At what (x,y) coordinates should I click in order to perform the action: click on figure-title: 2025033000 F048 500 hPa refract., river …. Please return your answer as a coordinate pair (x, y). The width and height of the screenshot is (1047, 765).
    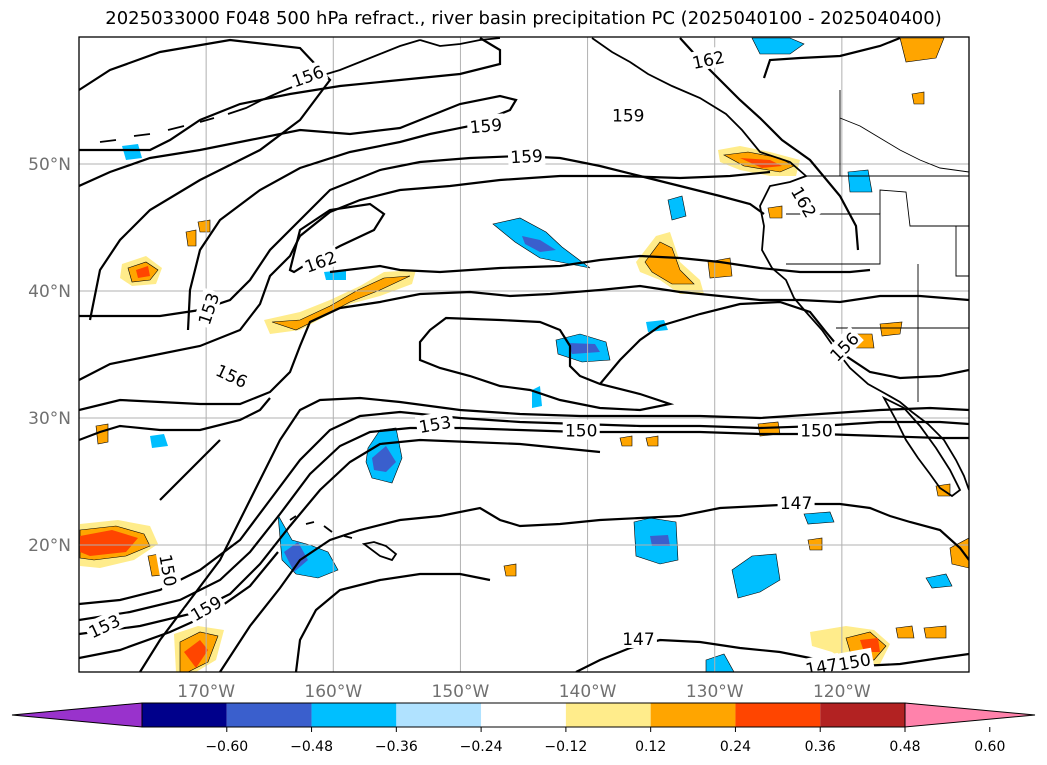
    Looking at the image, I should click on (523, 18).